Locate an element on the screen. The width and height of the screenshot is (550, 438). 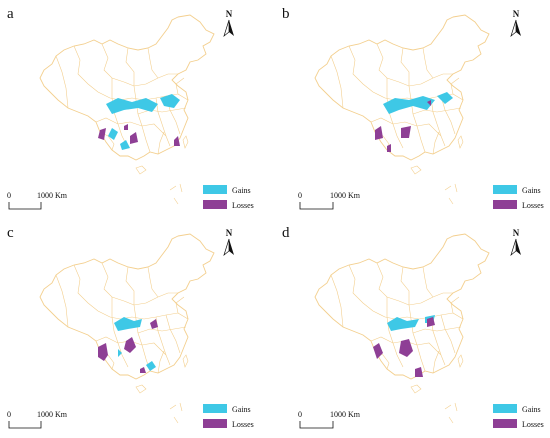
province-boundaries is located at coordinates (402, 109).